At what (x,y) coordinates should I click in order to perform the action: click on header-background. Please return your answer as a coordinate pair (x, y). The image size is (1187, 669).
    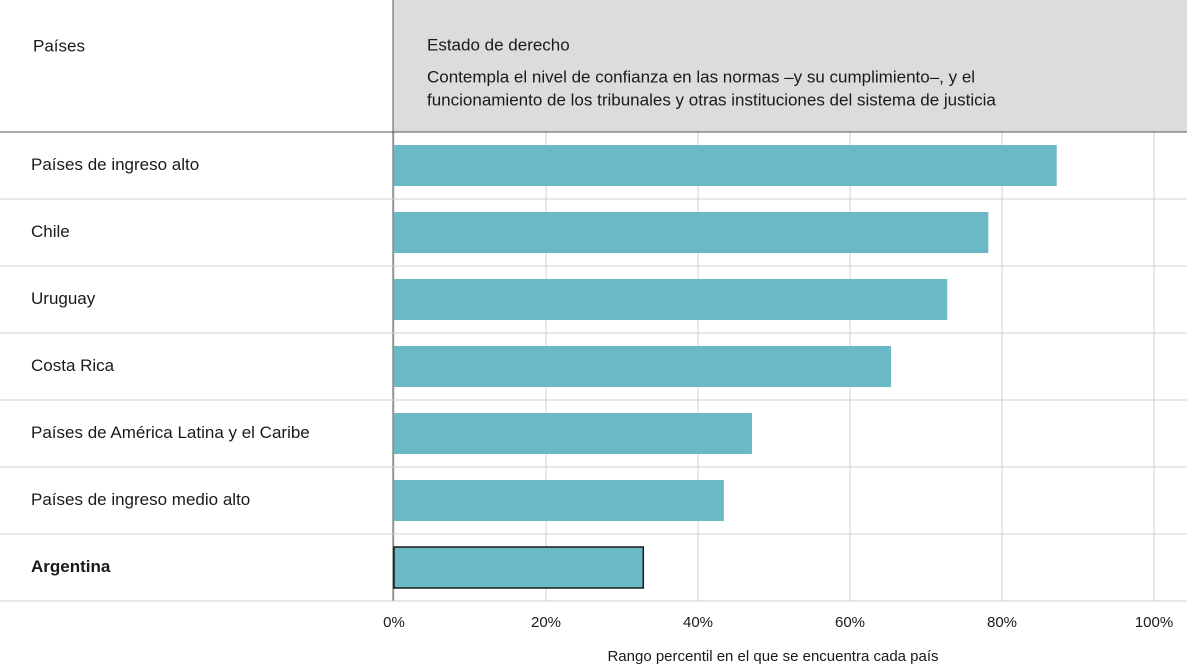
    Looking at the image, I should click on (790, 66).